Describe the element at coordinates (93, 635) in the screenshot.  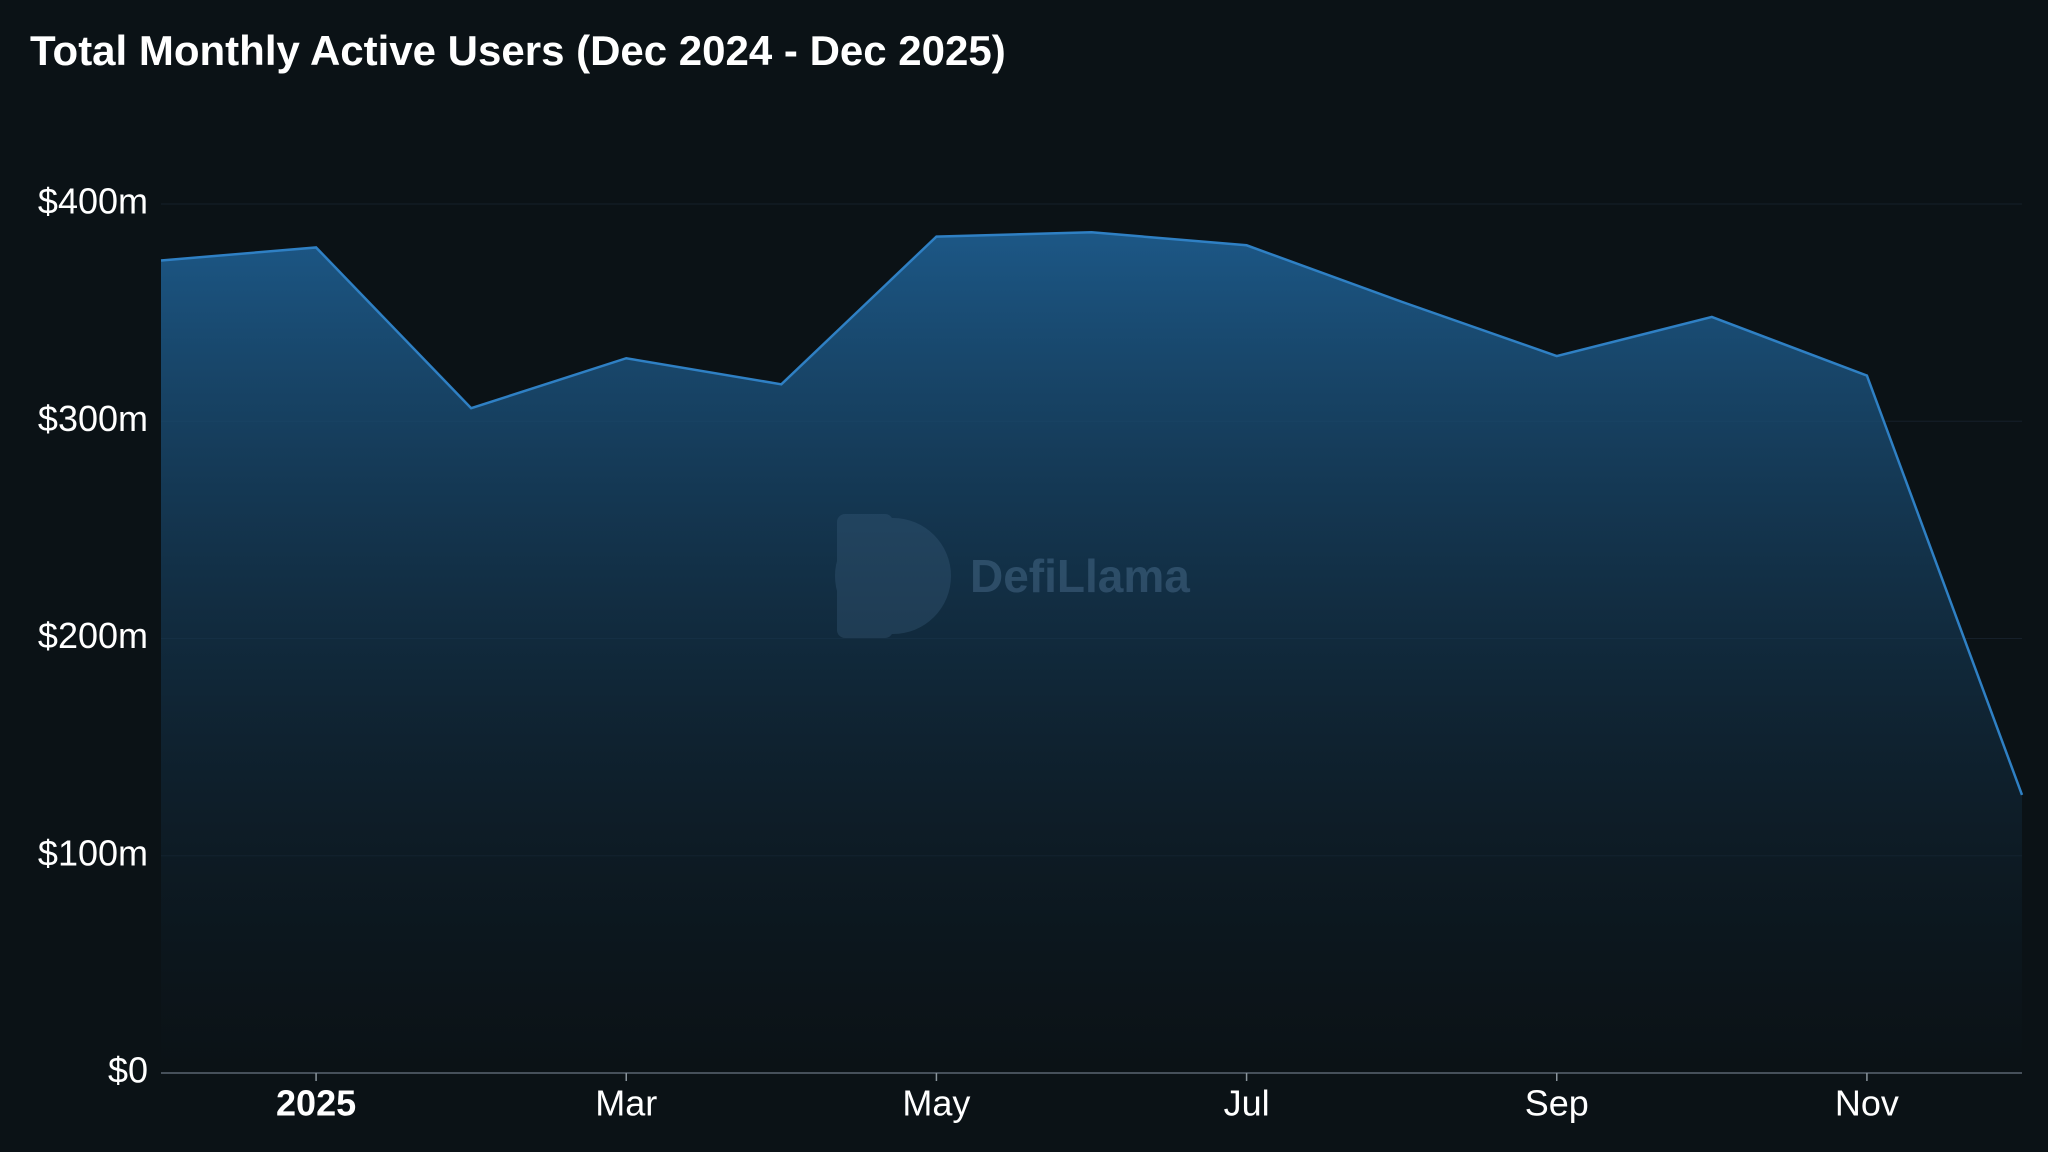
I see `y-tick-label: $200m` at that location.